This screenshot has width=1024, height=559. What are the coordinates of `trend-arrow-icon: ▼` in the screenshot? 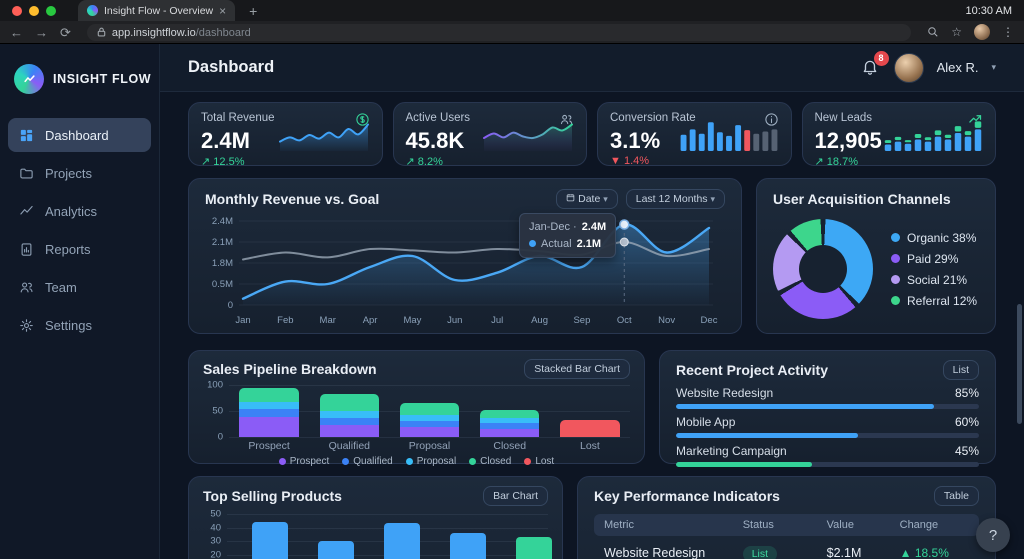 It's located at (615, 161).